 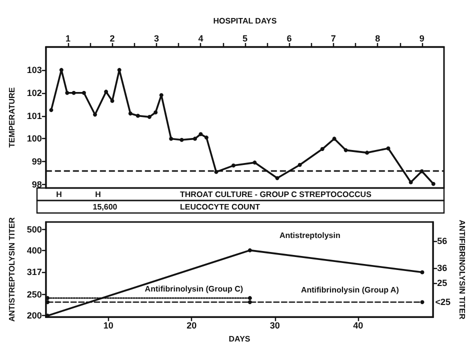 What do you see at coordinates (34, 295) in the screenshot?
I see `y-tick-label: 250` at bounding box center [34, 295].